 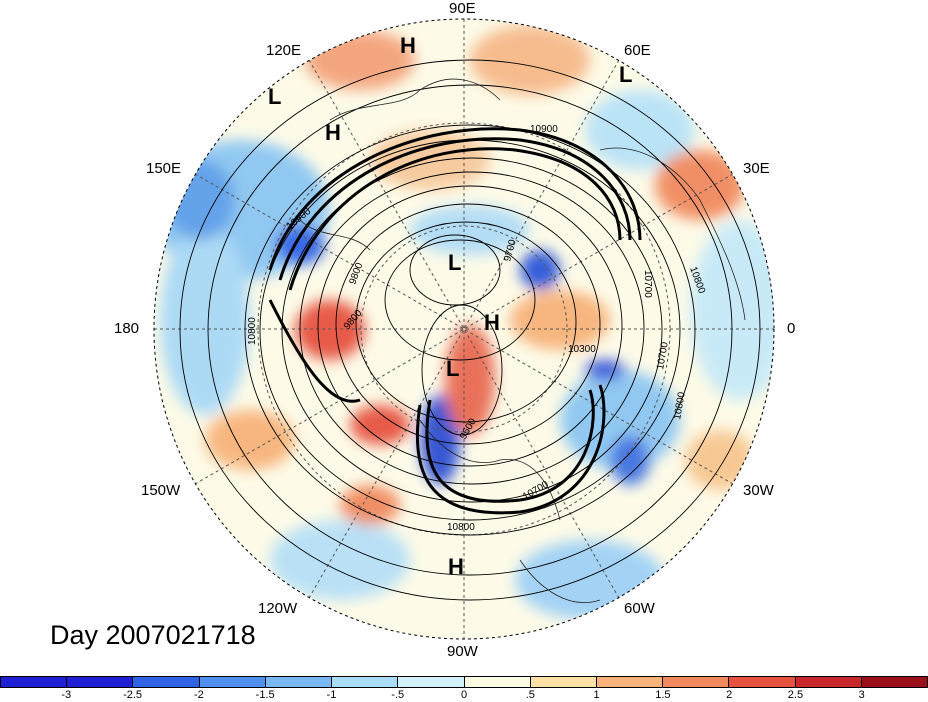 I want to click on lon-label-0: 0, so click(x=791, y=328).